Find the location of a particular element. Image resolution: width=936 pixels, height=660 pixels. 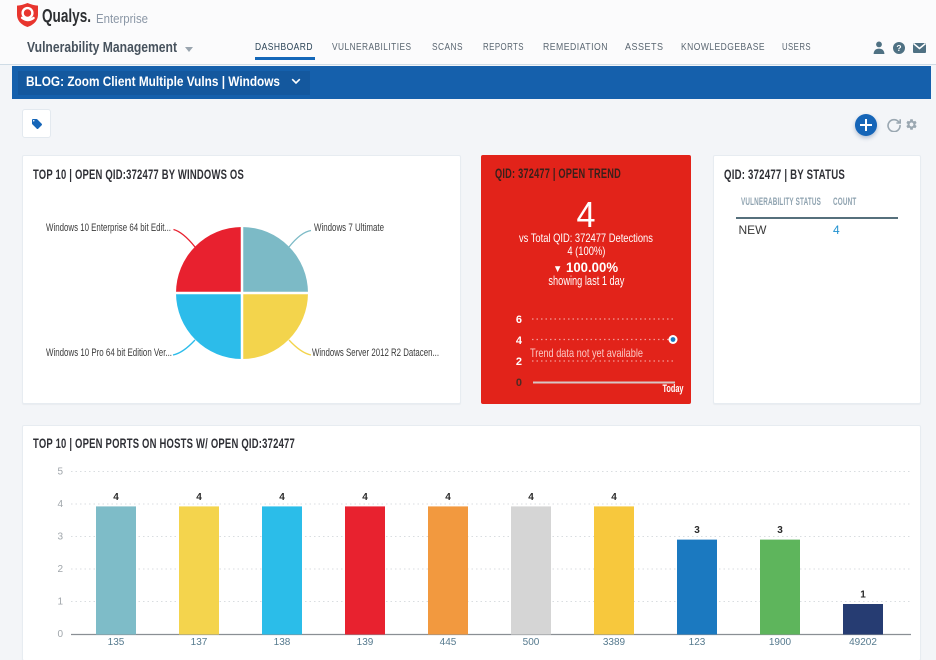

svg-text: Today is located at coordinates (674, 389).